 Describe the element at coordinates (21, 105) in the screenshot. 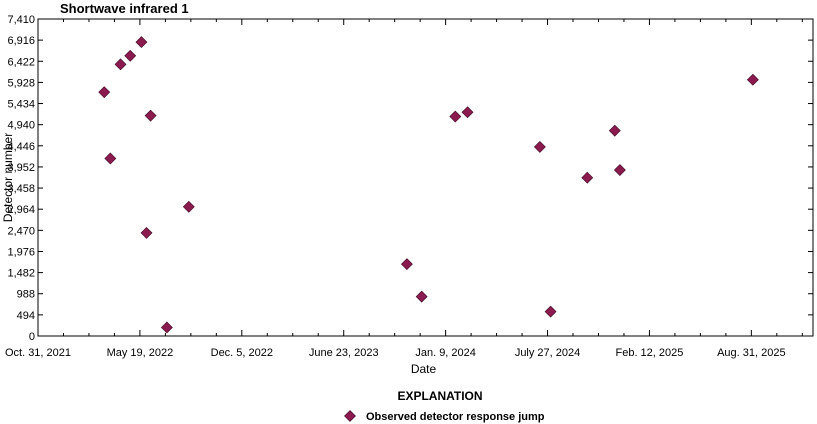

I see `y-tick-label: 5,434` at that location.